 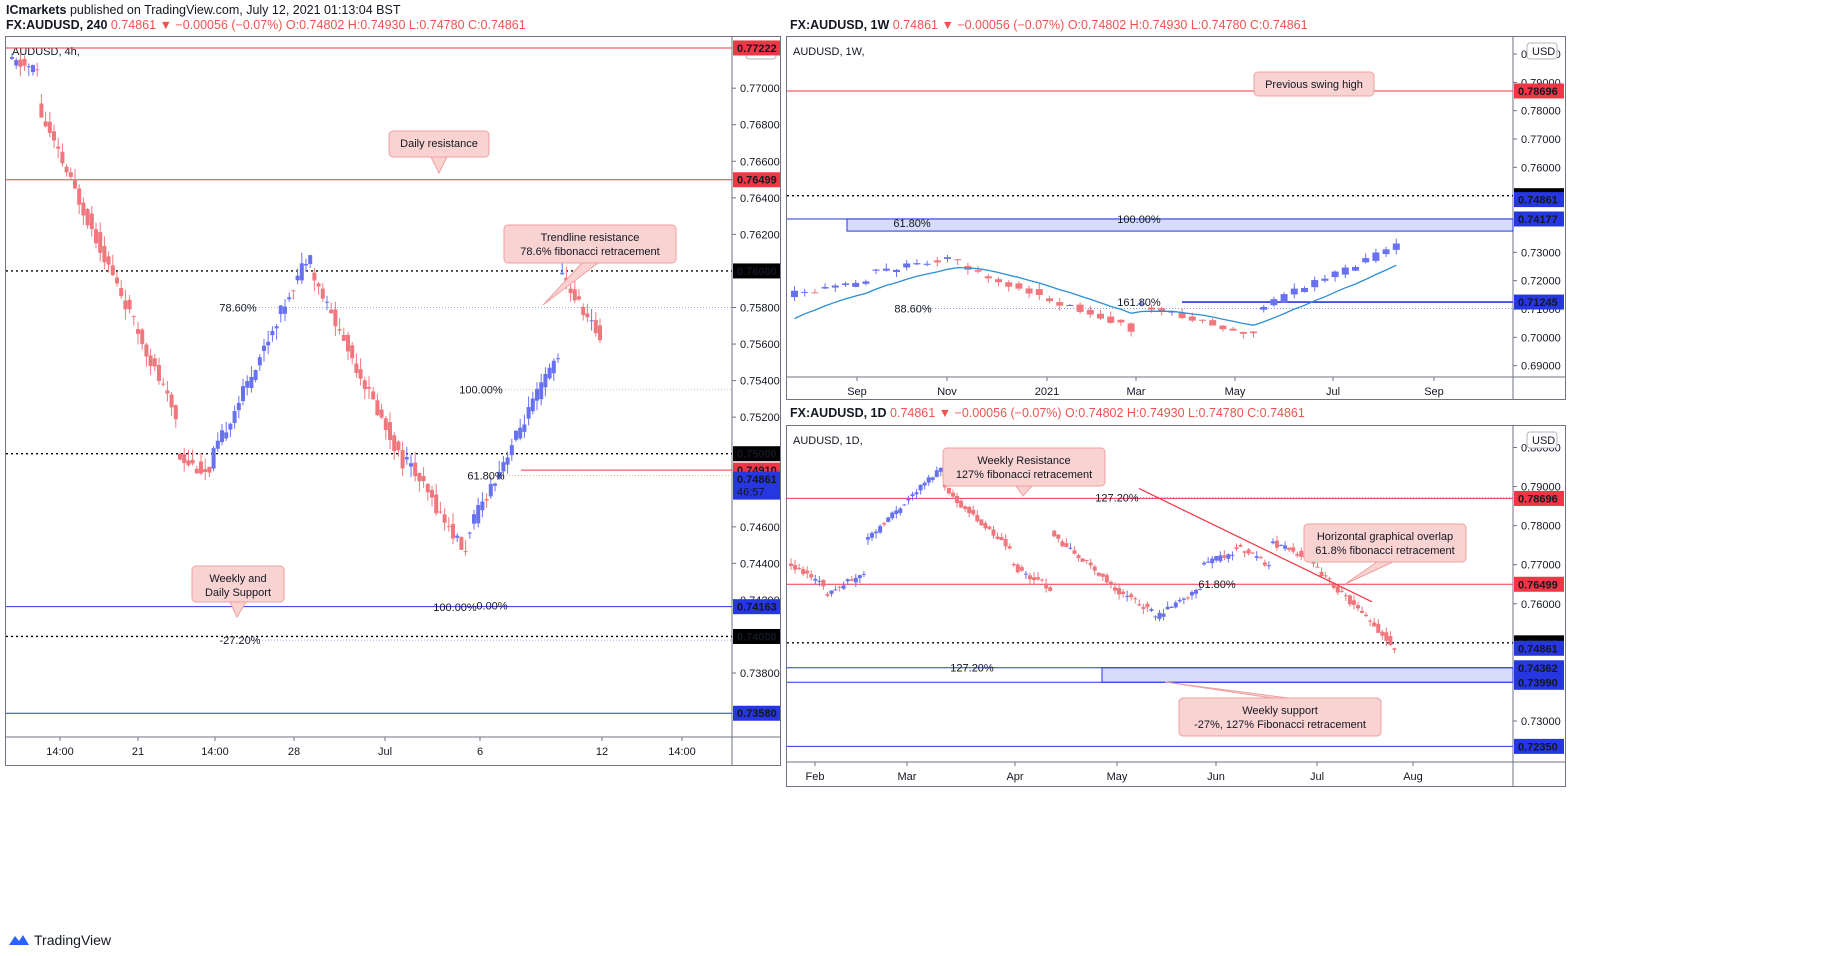 What do you see at coordinates (1542, 51) in the screenshot?
I see `w1-currency-badge` at bounding box center [1542, 51].